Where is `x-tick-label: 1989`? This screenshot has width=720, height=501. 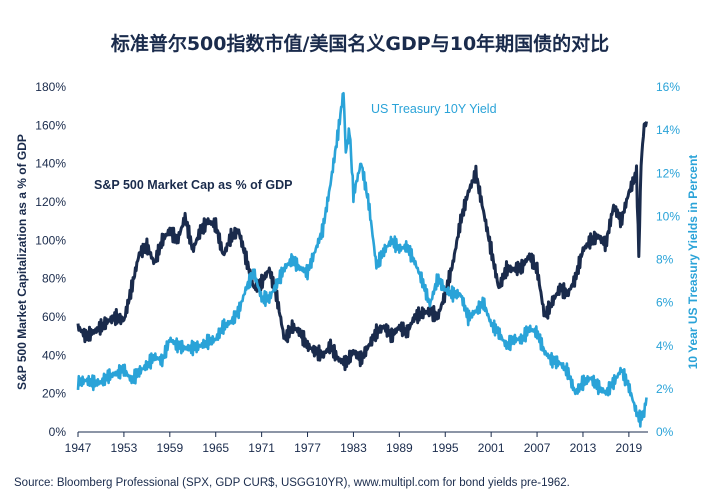
x-tick-label: 1989 is located at coordinates (399, 448).